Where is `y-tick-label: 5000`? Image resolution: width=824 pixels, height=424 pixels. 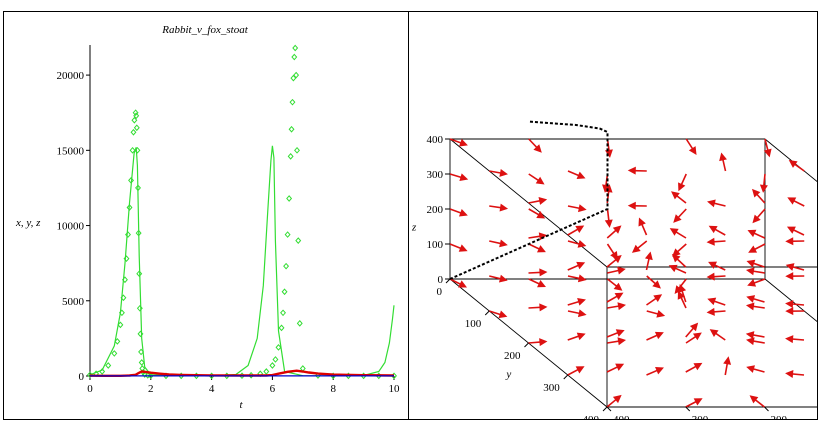
y-tick-label: 5000 is located at coordinates (73, 302).